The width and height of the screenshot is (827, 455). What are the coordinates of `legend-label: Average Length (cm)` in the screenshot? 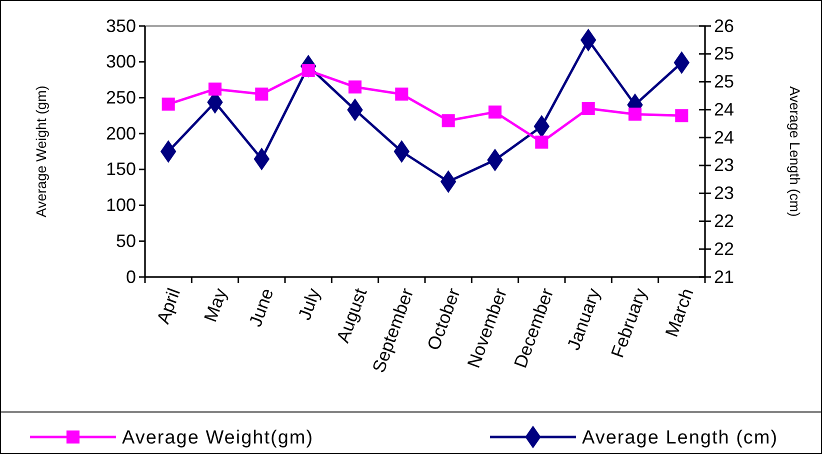 It's located at (680, 438).